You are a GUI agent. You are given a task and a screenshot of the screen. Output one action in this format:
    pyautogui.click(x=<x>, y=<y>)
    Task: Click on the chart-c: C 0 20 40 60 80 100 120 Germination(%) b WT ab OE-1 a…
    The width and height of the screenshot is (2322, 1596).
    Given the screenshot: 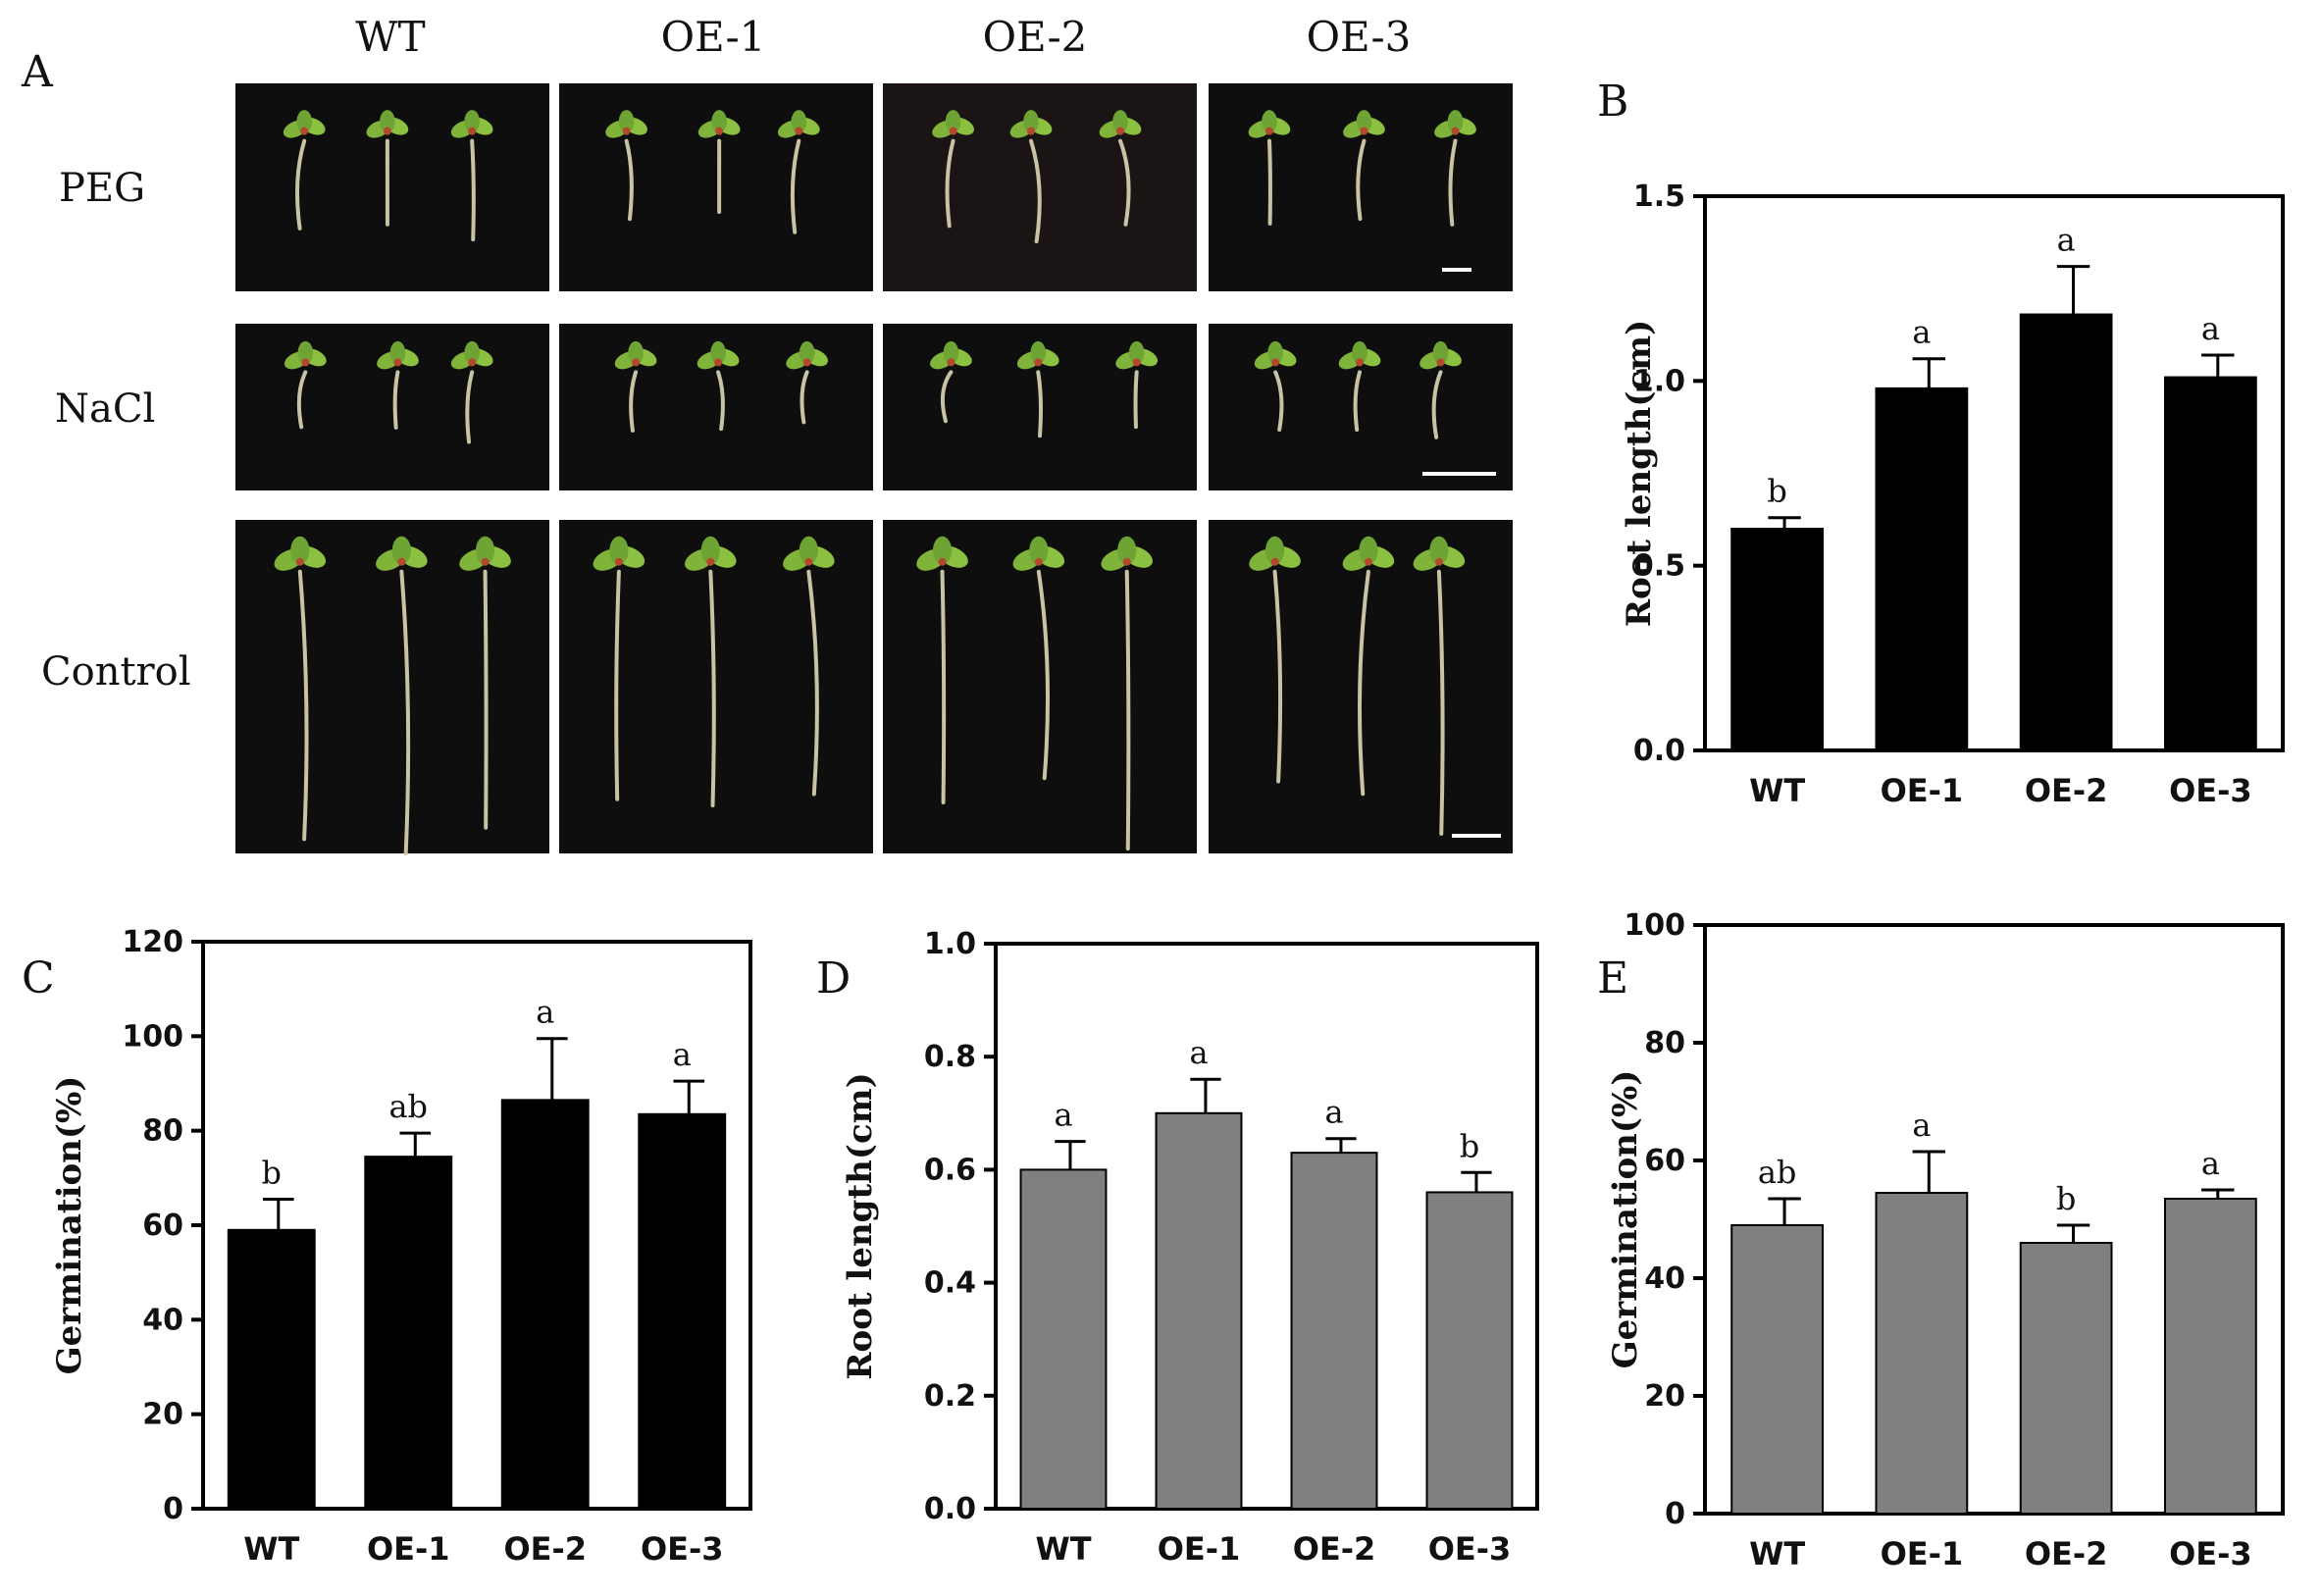 What is the action you would take?
    pyautogui.click(x=387, y=1246)
    